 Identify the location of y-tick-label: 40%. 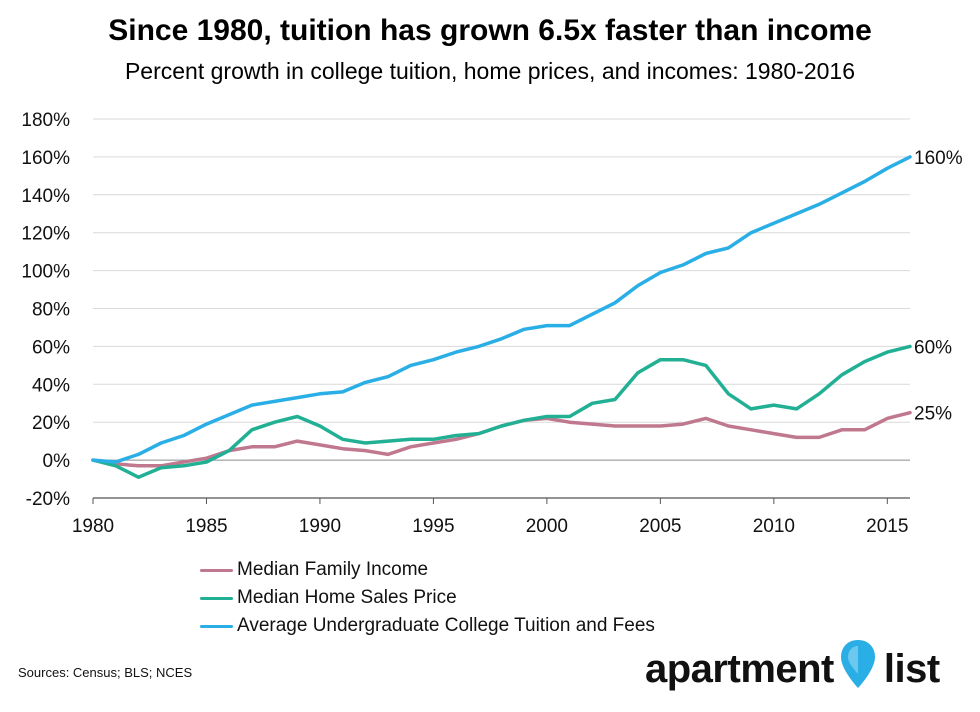
(51, 385).